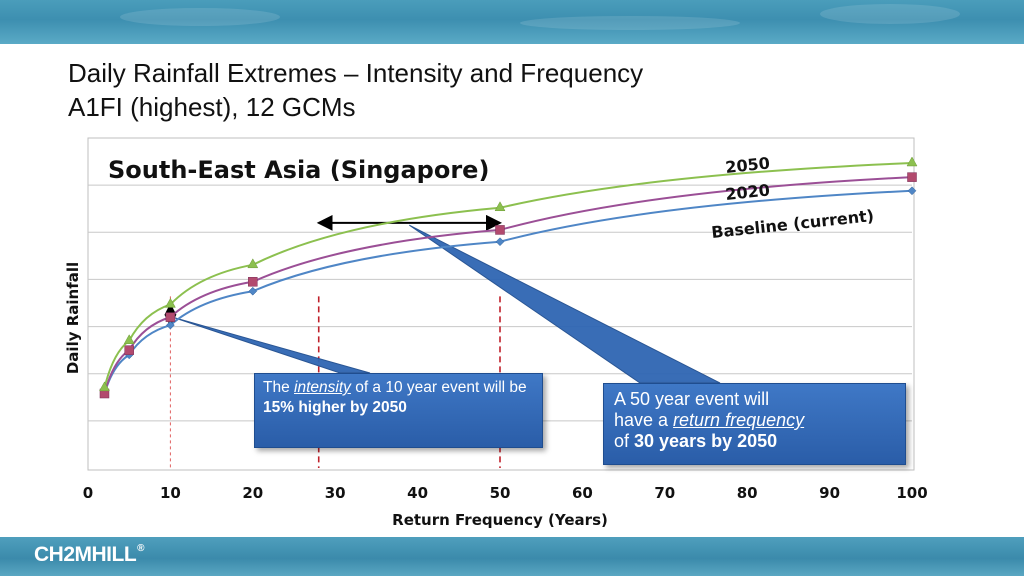 The height and width of the screenshot is (576, 1024). What do you see at coordinates (500, 493) in the screenshot?
I see `x-tick-label: 50` at bounding box center [500, 493].